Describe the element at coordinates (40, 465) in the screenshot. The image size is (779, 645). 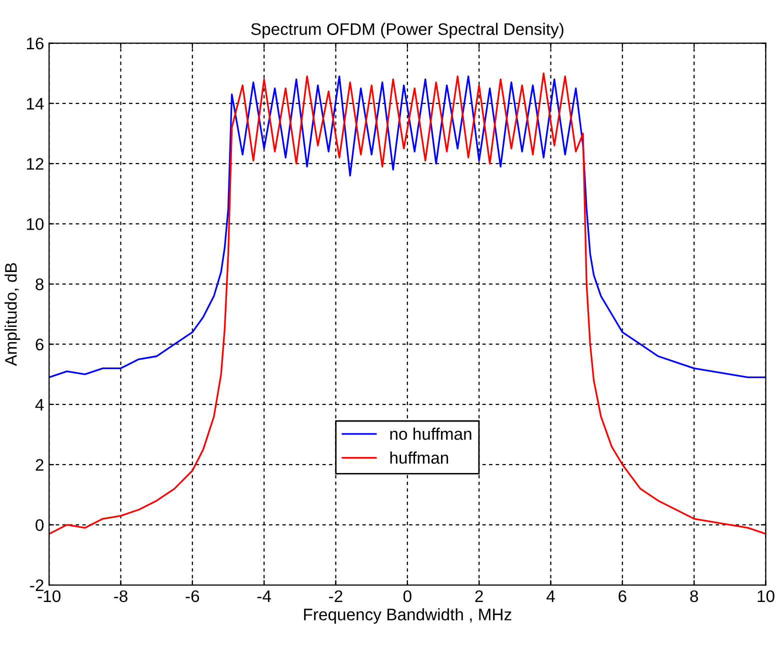
I see `y-tick-label: 2` at that location.